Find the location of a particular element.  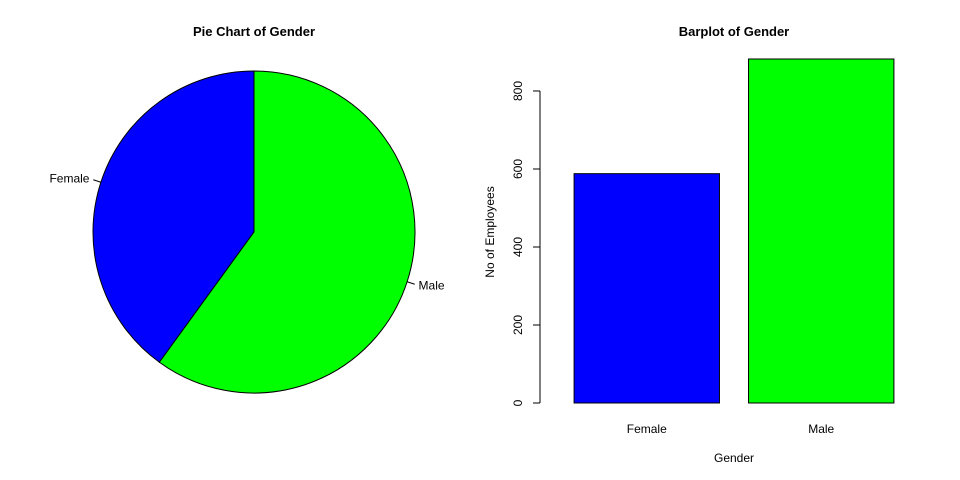

pie-chart-title: Pie Chart of Gender is located at coordinates (254, 31).